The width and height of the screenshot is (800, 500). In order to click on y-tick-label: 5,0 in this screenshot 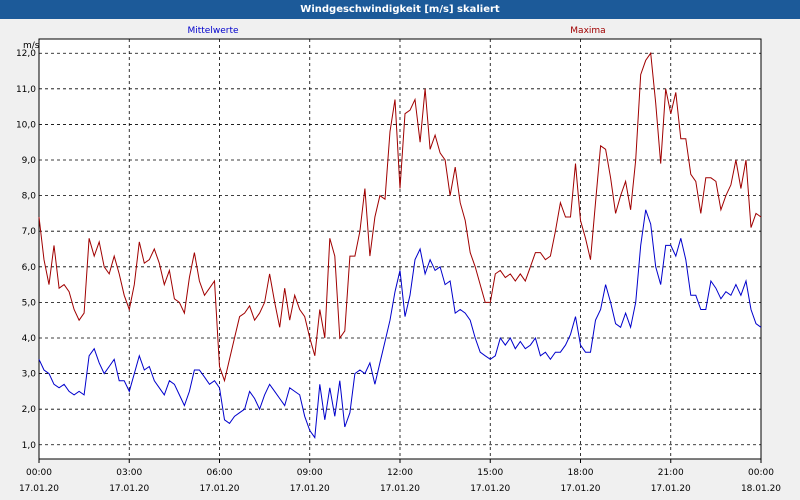, I will do `click(29, 303)`.